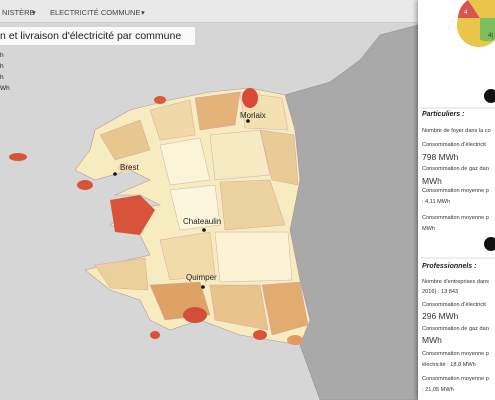  I want to click on navbar: NISTÈRE ▾ ELECTRICITÉ COMMUNE ▾, so click(209, 11).